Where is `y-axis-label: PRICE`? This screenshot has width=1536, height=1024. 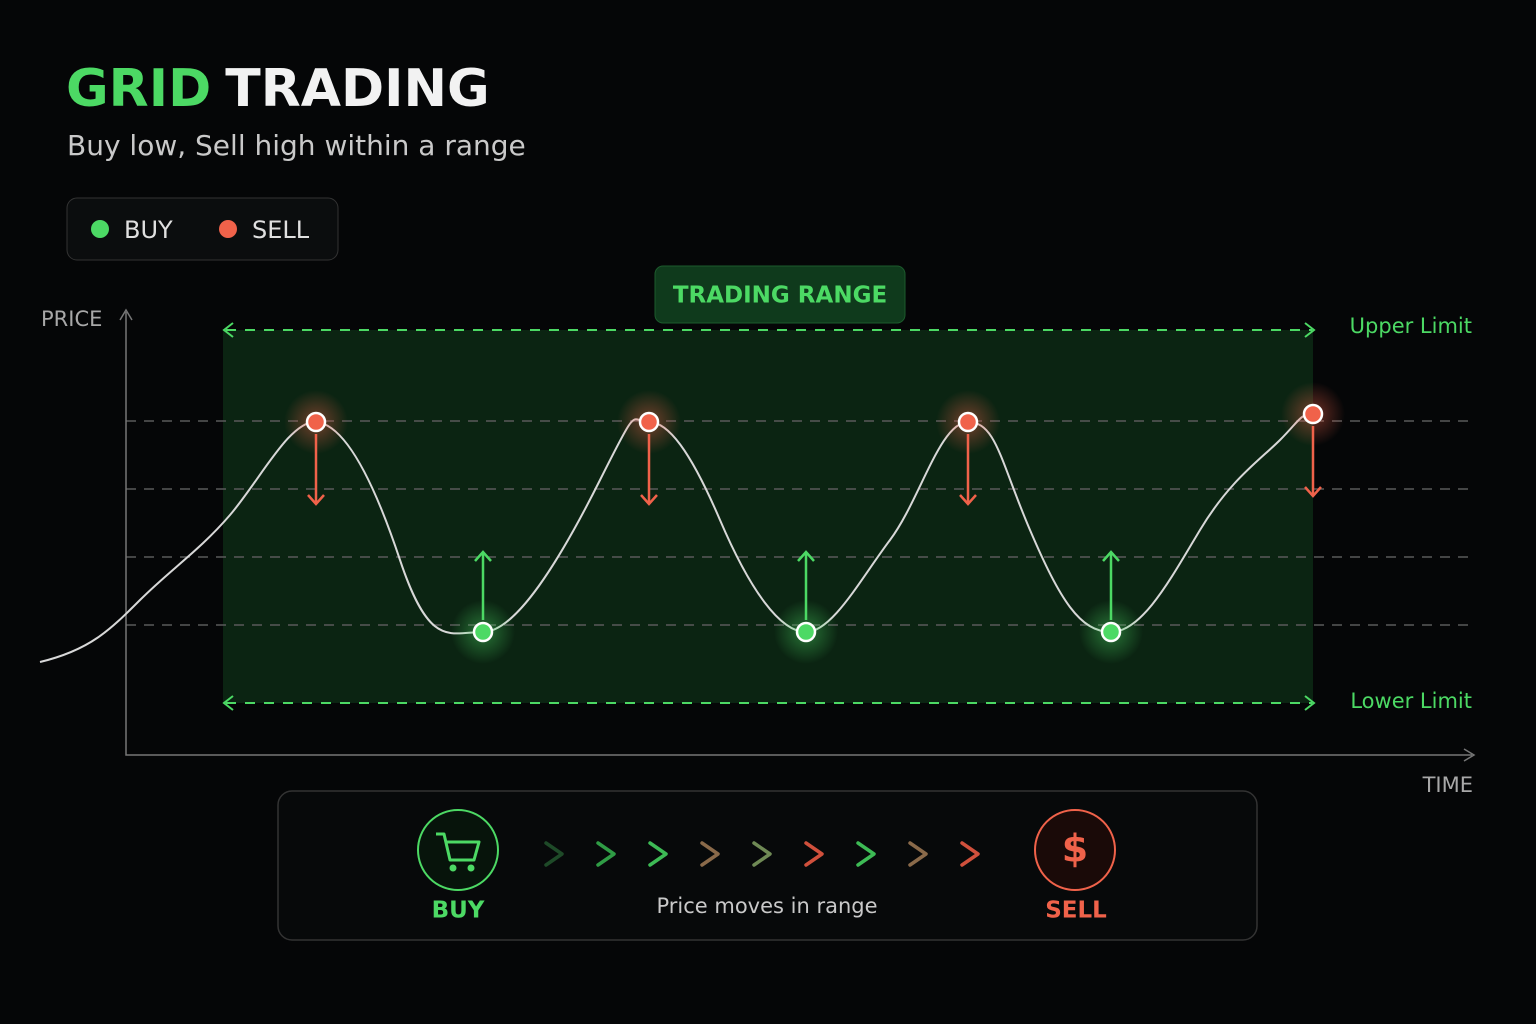 y-axis-label: PRICE is located at coordinates (71, 319).